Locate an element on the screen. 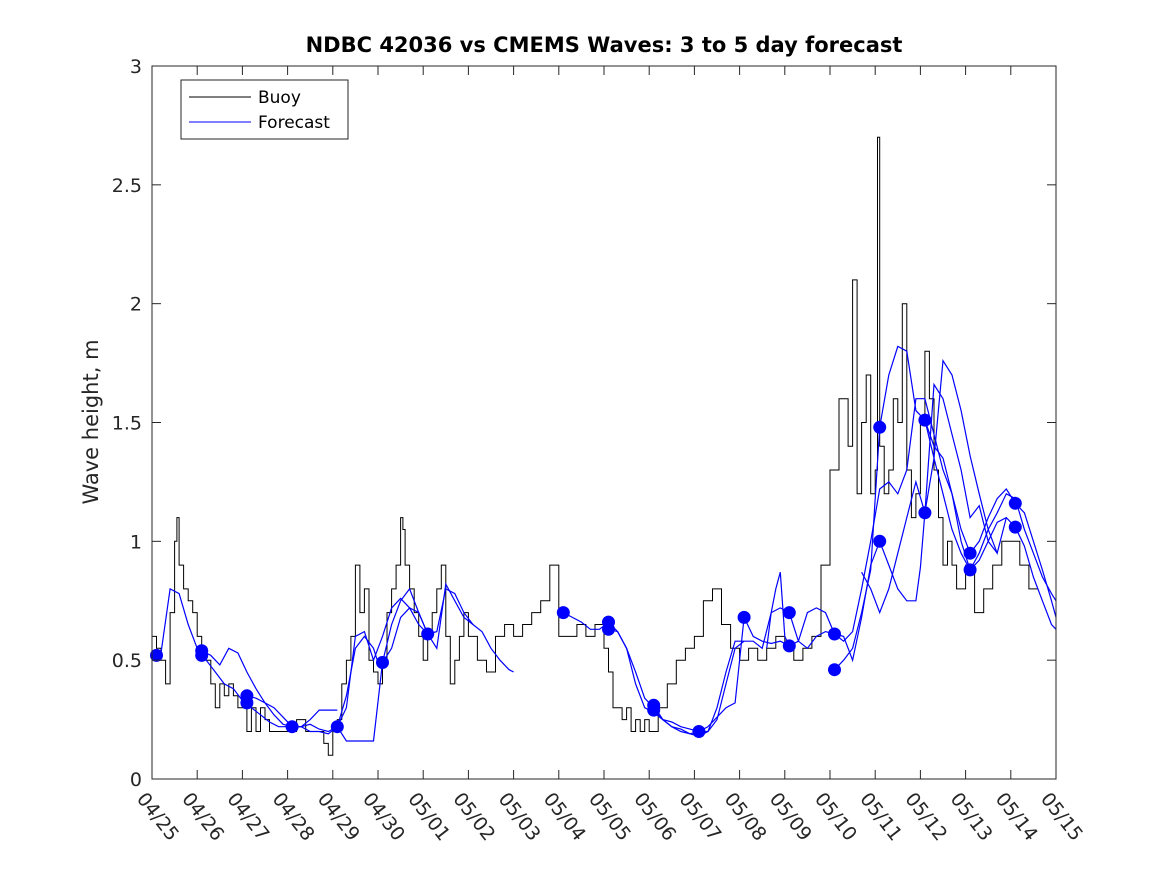 This screenshot has width=1167, height=875. y-tick-label: 2.5 is located at coordinates (127, 186).